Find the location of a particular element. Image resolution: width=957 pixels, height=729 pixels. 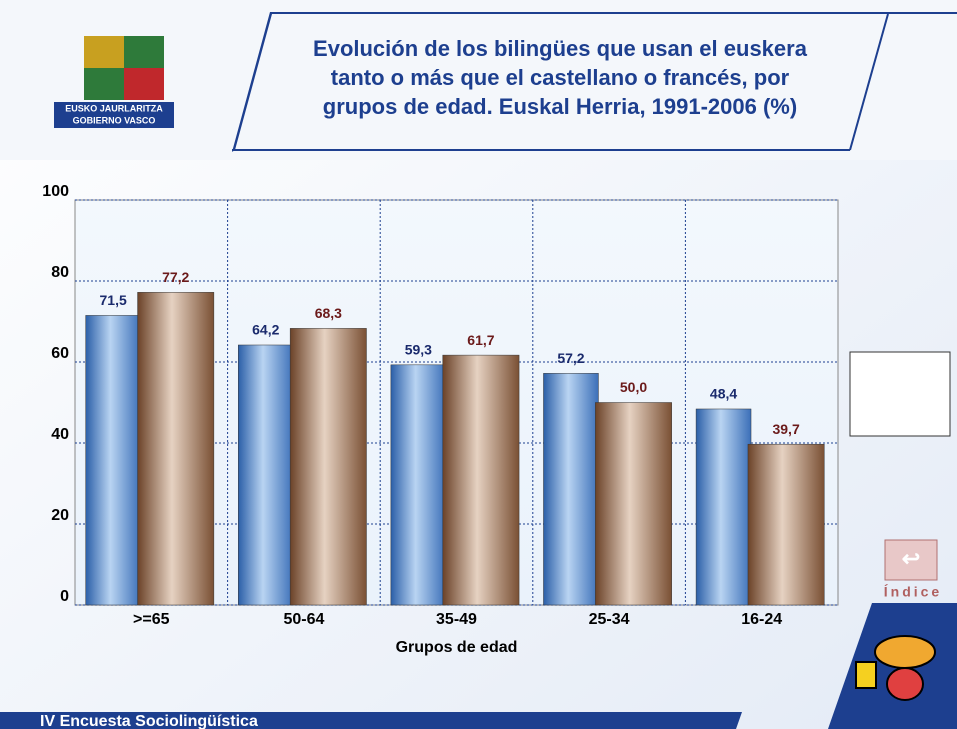

logo-text: GOBIERNO VASCO is located at coordinates (114, 120).